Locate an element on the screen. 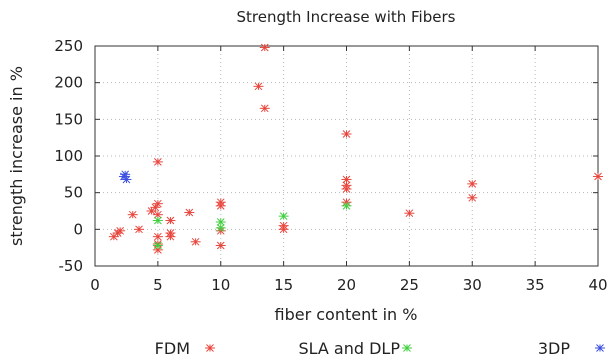  x-tick-label: 20 is located at coordinates (346, 285).